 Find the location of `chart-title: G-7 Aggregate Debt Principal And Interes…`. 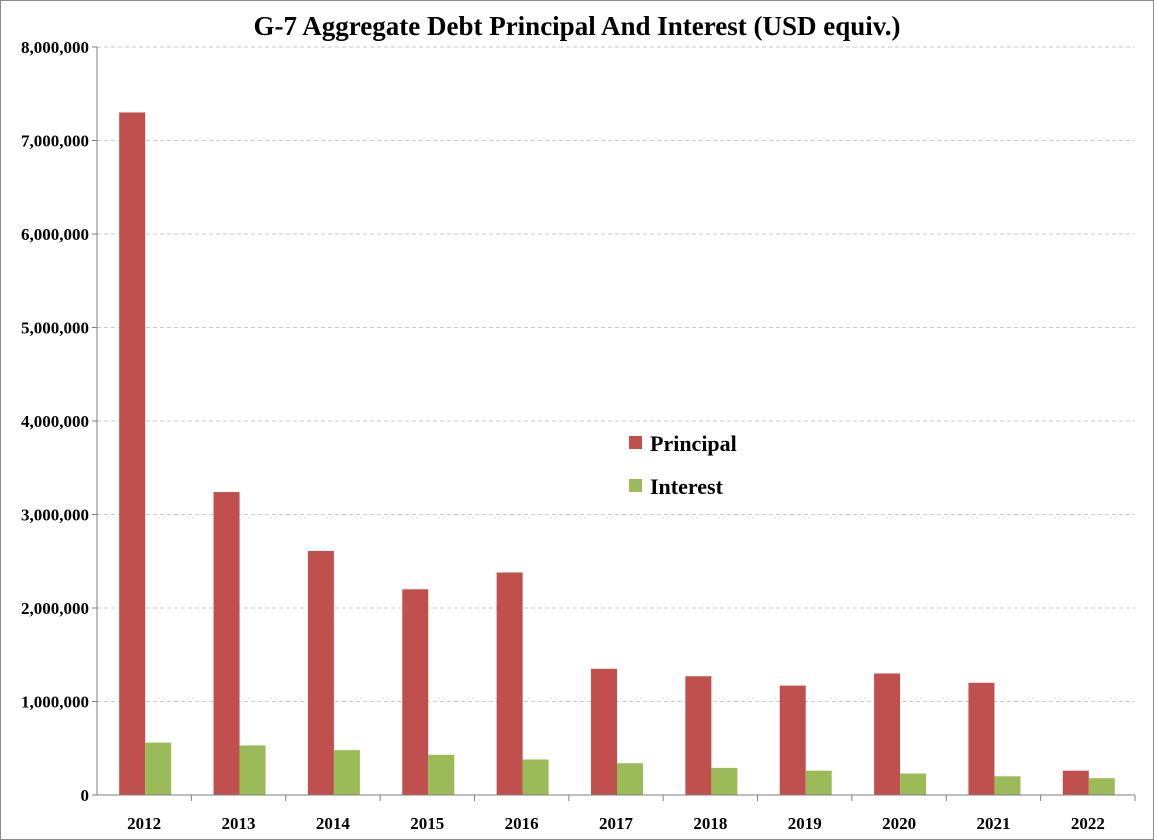

chart-title: G-7 Aggregate Debt Principal And Interes… is located at coordinates (577, 26).